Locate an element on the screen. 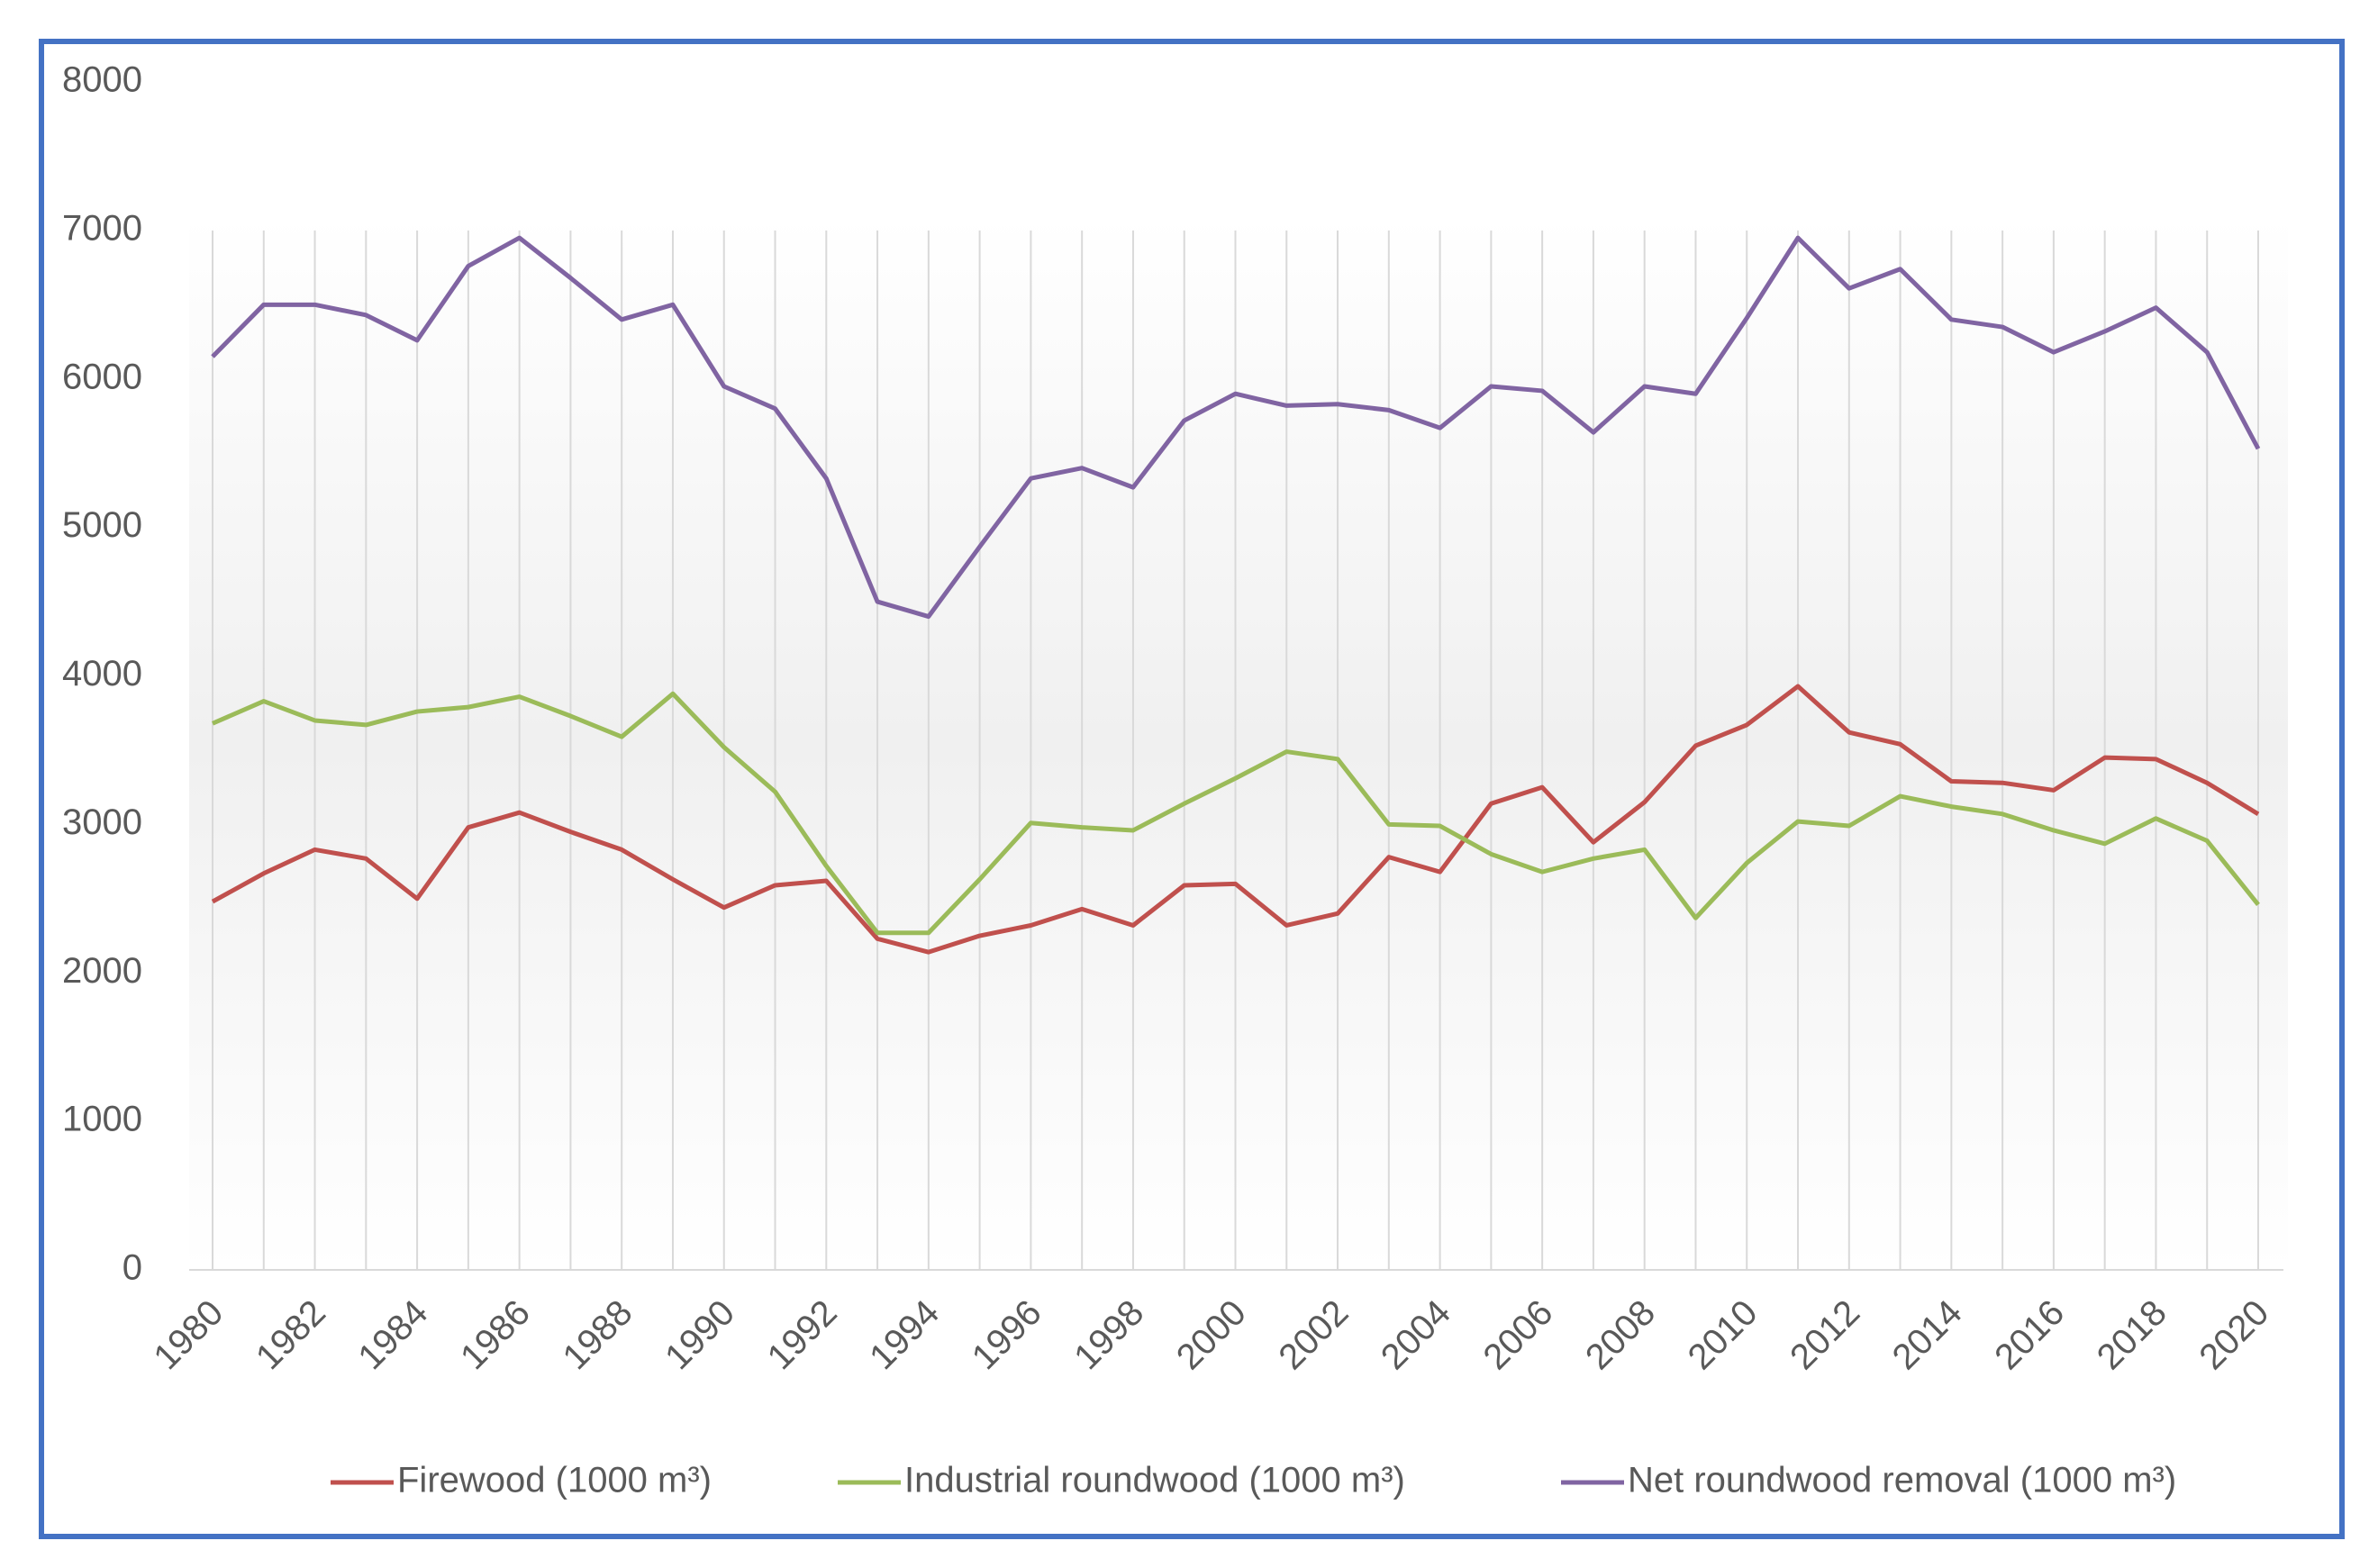  y-tick-label: 6000 is located at coordinates (102, 376).